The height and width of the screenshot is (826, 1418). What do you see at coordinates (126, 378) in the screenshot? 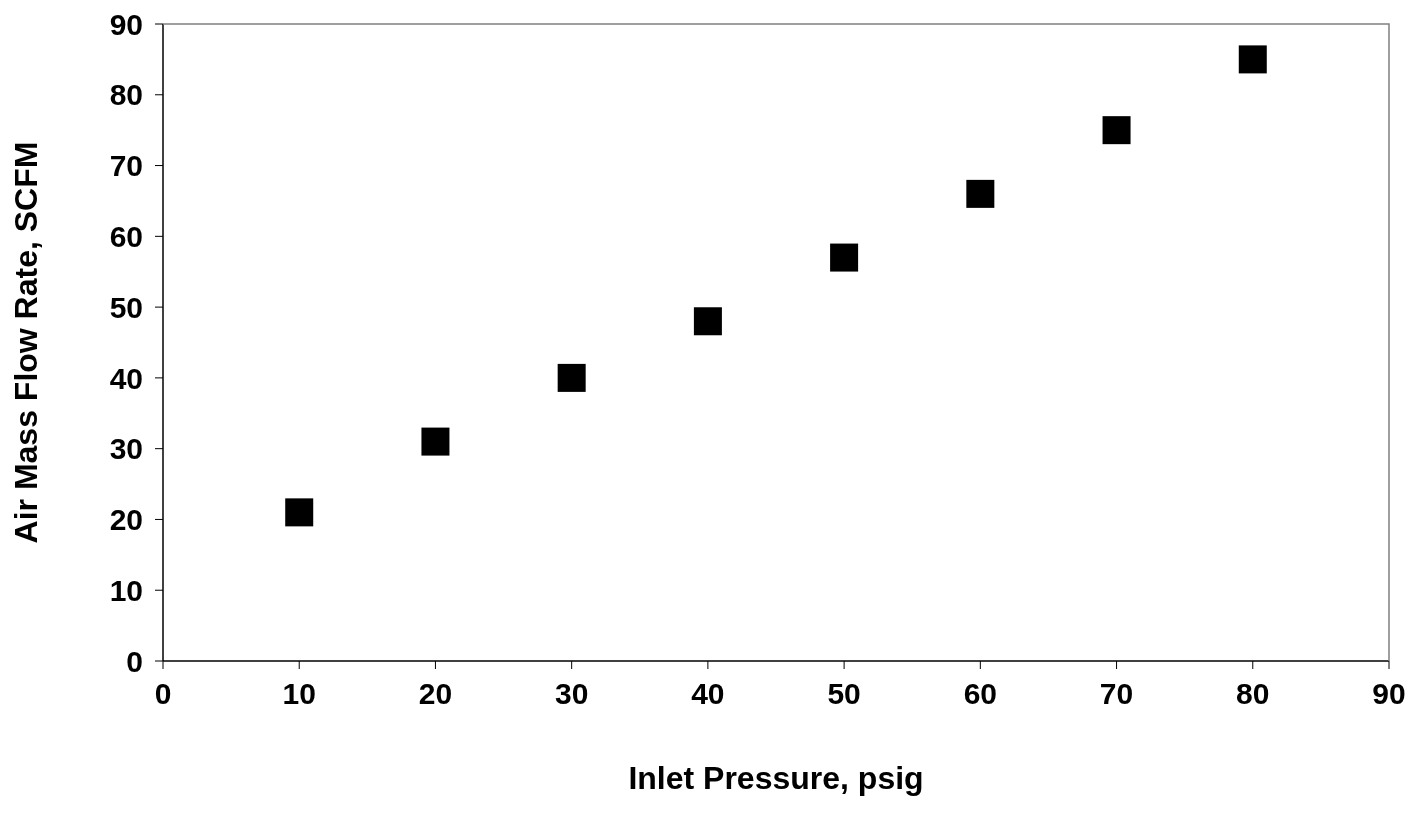
I see `y-tick-label: 40` at bounding box center [126, 378].